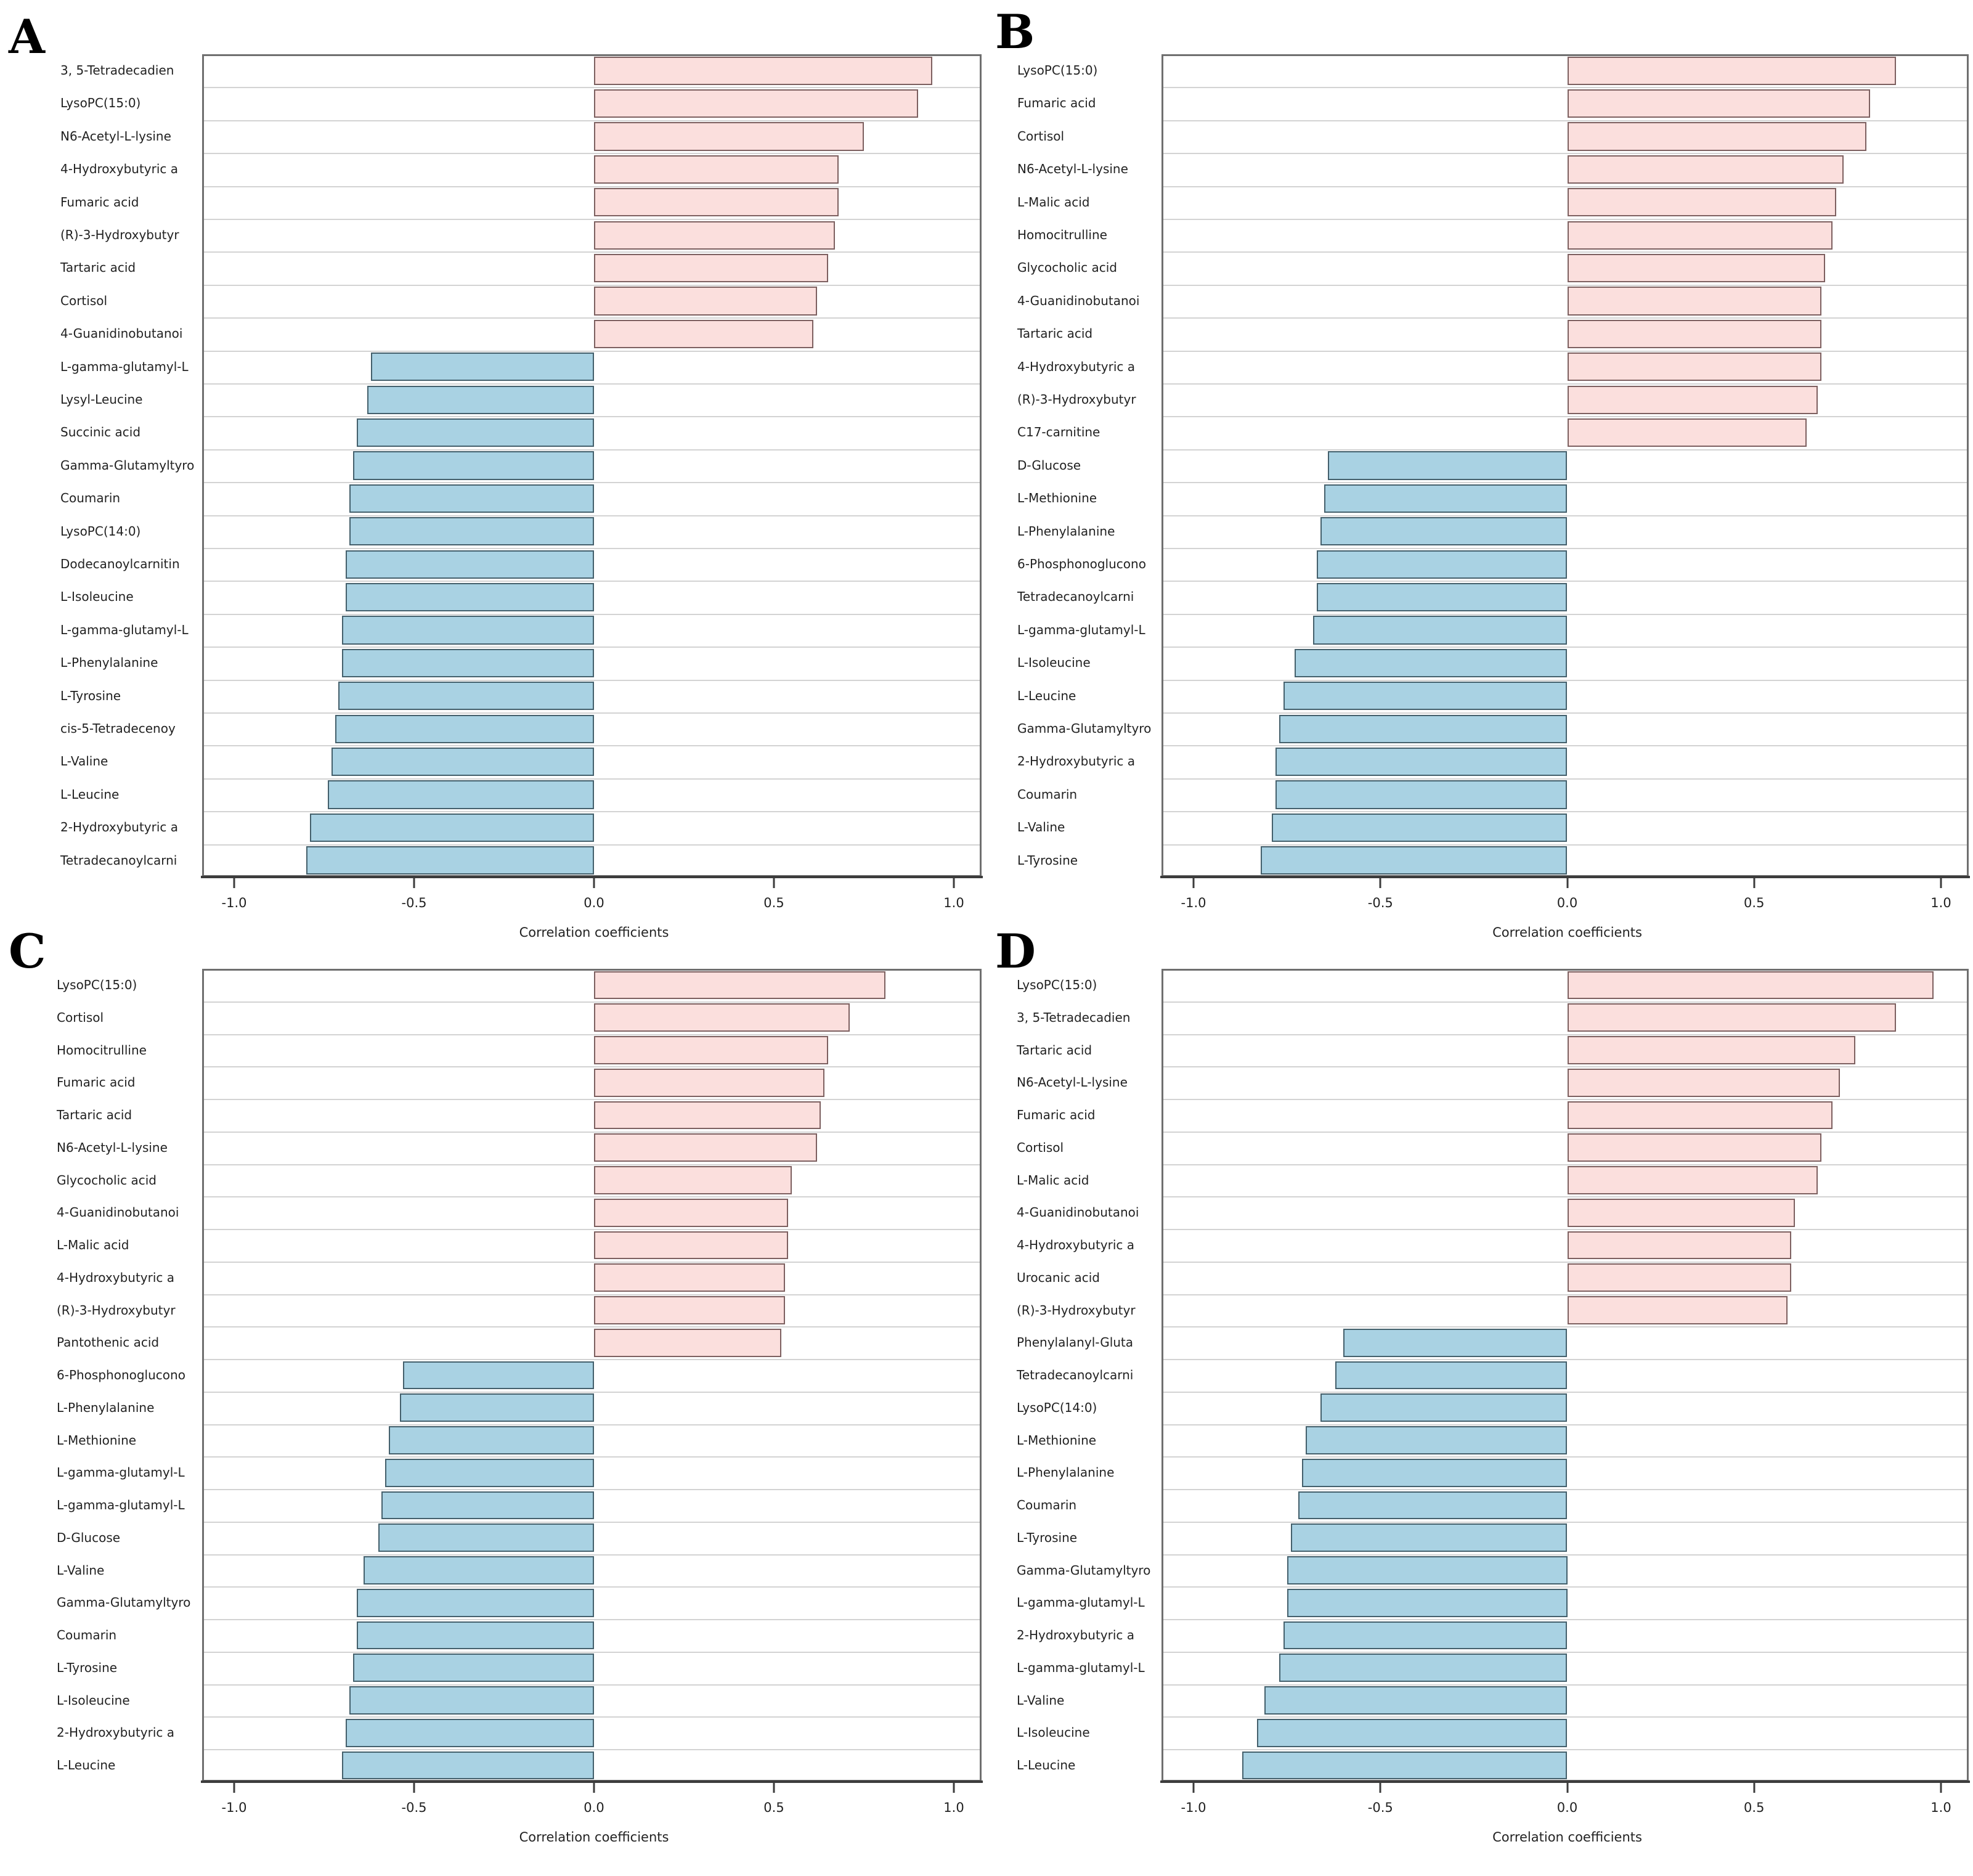  Describe the element at coordinates (592, 1782) in the screenshot. I see `x-axis-line` at that location.